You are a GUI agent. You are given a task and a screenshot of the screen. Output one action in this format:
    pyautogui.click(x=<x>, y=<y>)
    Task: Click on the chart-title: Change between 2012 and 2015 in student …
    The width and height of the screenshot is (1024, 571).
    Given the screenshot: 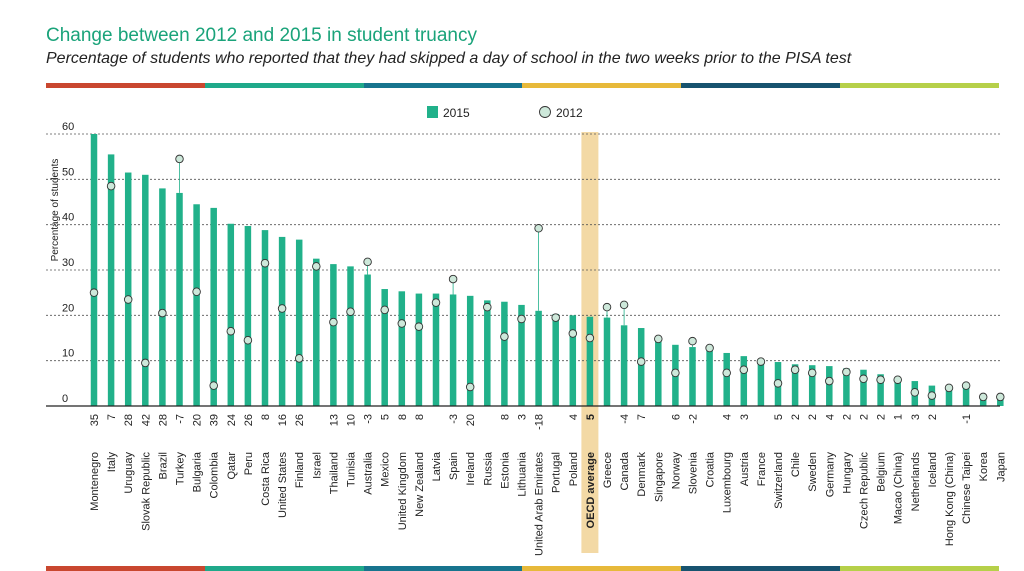 What is the action you would take?
    pyautogui.click(x=261, y=35)
    